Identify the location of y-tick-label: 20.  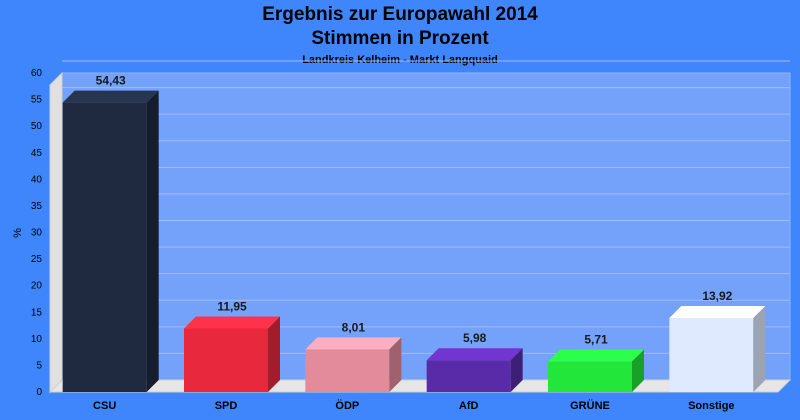
(37, 286).